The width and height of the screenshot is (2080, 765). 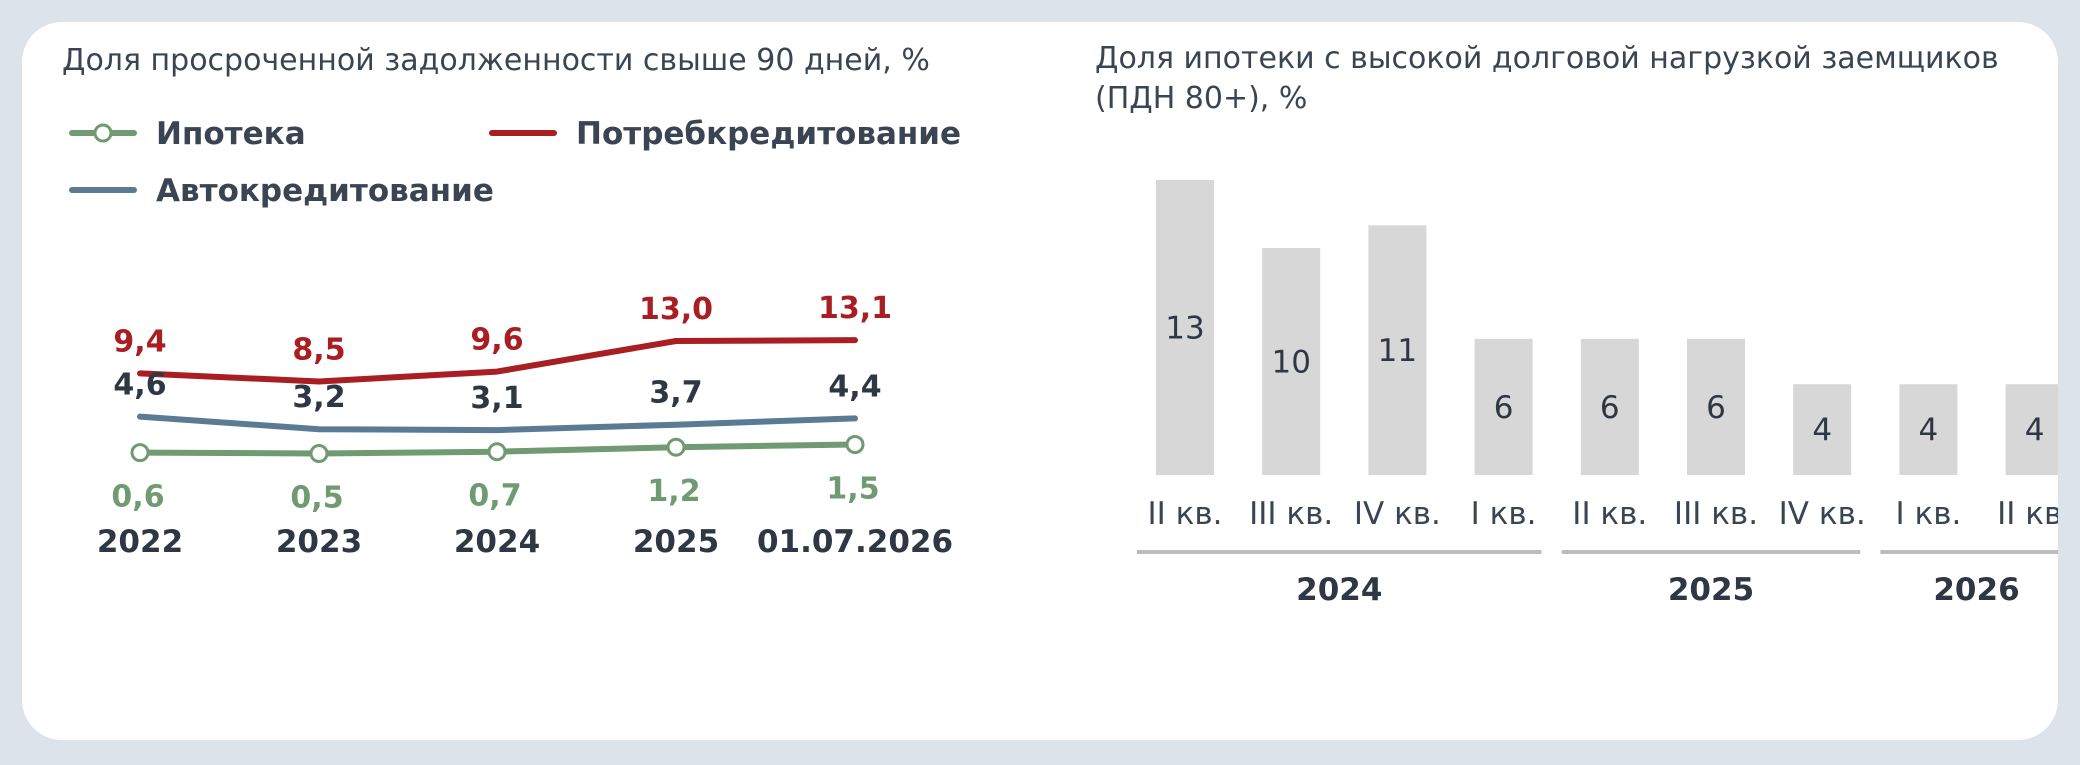 What do you see at coordinates (2027, 514) in the screenshot?
I see `quarter-label-8: II кв.` at bounding box center [2027, 514].